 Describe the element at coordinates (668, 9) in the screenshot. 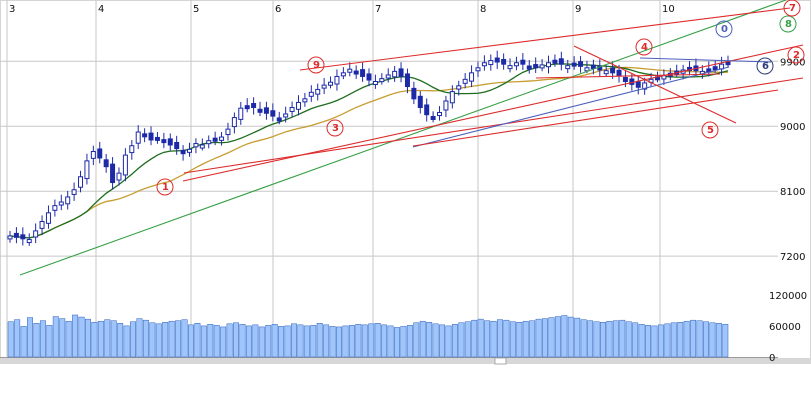

I see `month-label-10: 10` at that location.